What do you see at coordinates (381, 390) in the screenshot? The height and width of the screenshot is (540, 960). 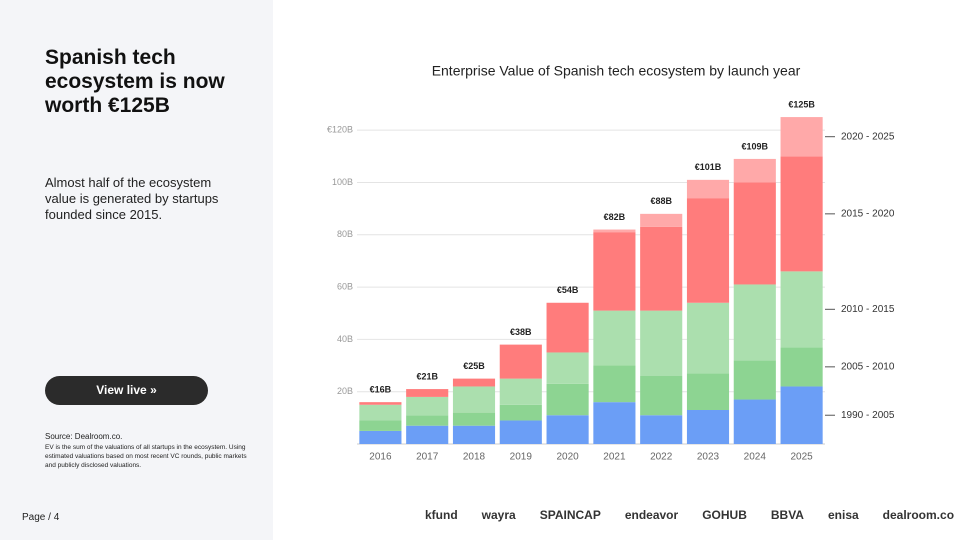 I see `total-label: €16B` at bounding box center [381, 390].